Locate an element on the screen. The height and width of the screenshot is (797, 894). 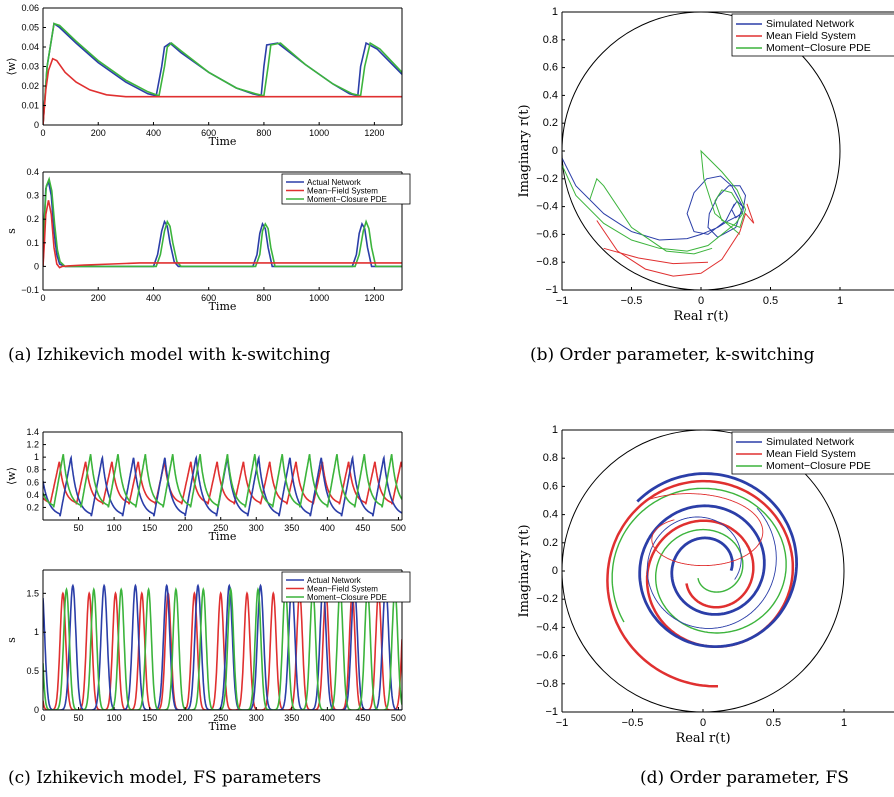
x-tick-label: 450 is located at coordinates (362, 718).